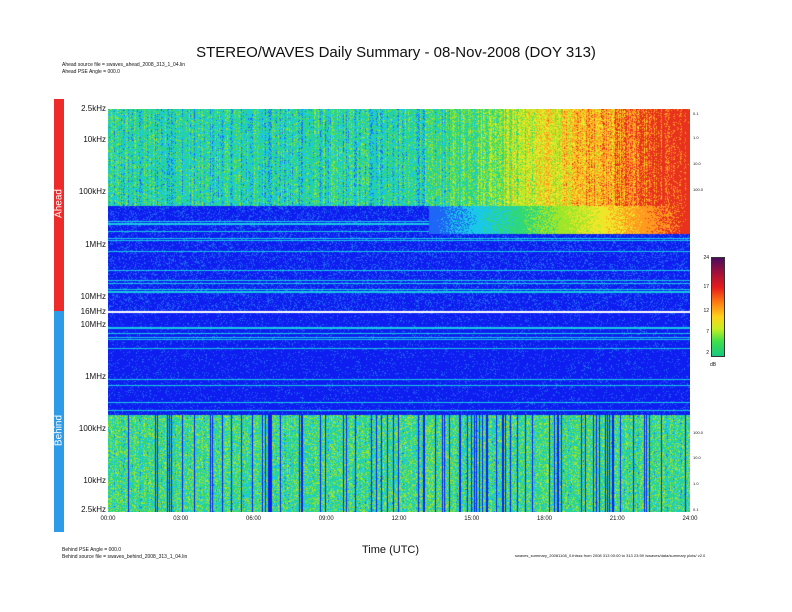 The height and width of the screenshot is (612, 792). Describe the element at coordinates (95, 244) in the screenshot. I see `ahead-ytick: 1MHz` at that location.